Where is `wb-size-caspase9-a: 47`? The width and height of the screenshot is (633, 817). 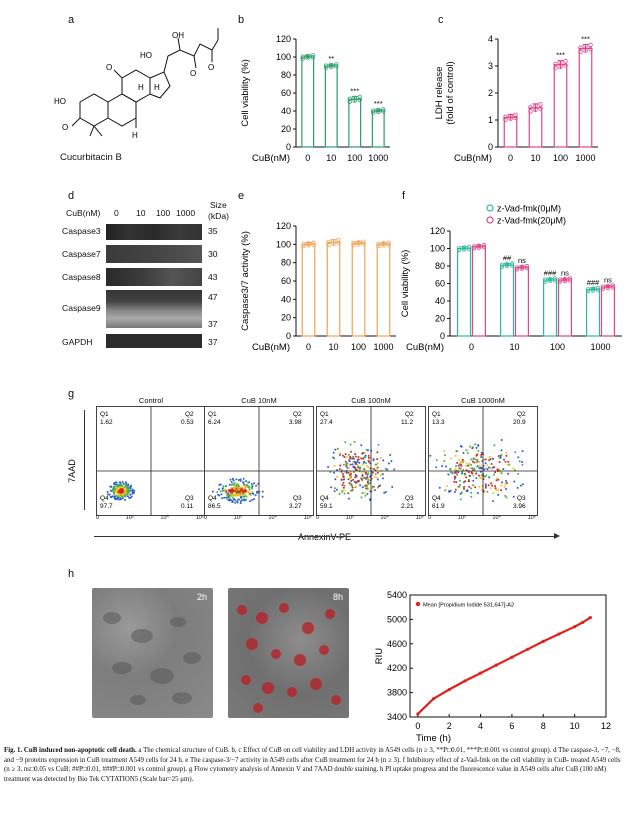
wb-size-caspase9-a: 47 is located at coordinates (213, 297).